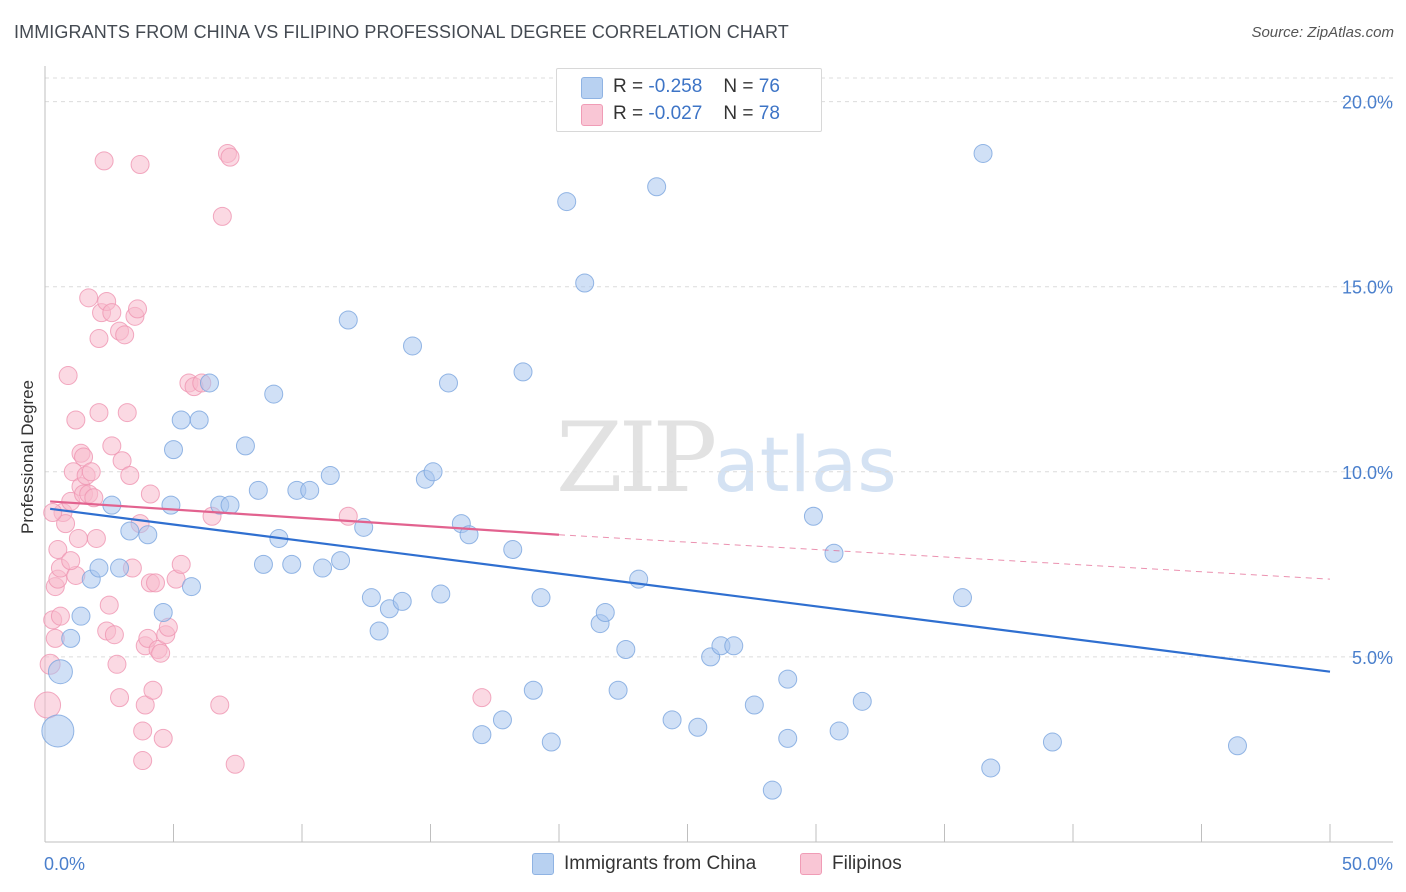 This screenshot has width=1406, height=892. I want to click on stats-swatch-filipinos, so click(592, 115).